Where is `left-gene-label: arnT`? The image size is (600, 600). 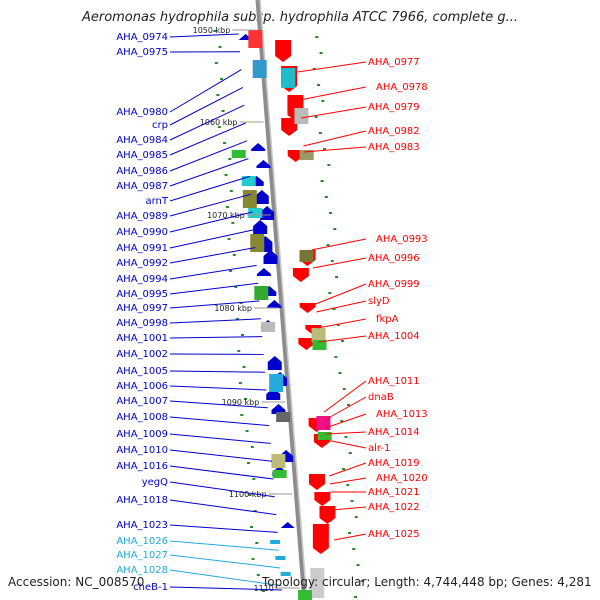 left-gene-label: arnT is located at coordinates (156, 201).